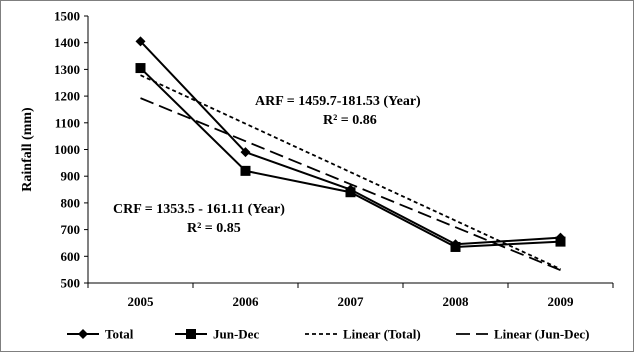 This screenshot has width=634, height=353. Describe the element at coordinates (561, 301) in the screenshot. I see `x-tick-label: 2009` at that location.